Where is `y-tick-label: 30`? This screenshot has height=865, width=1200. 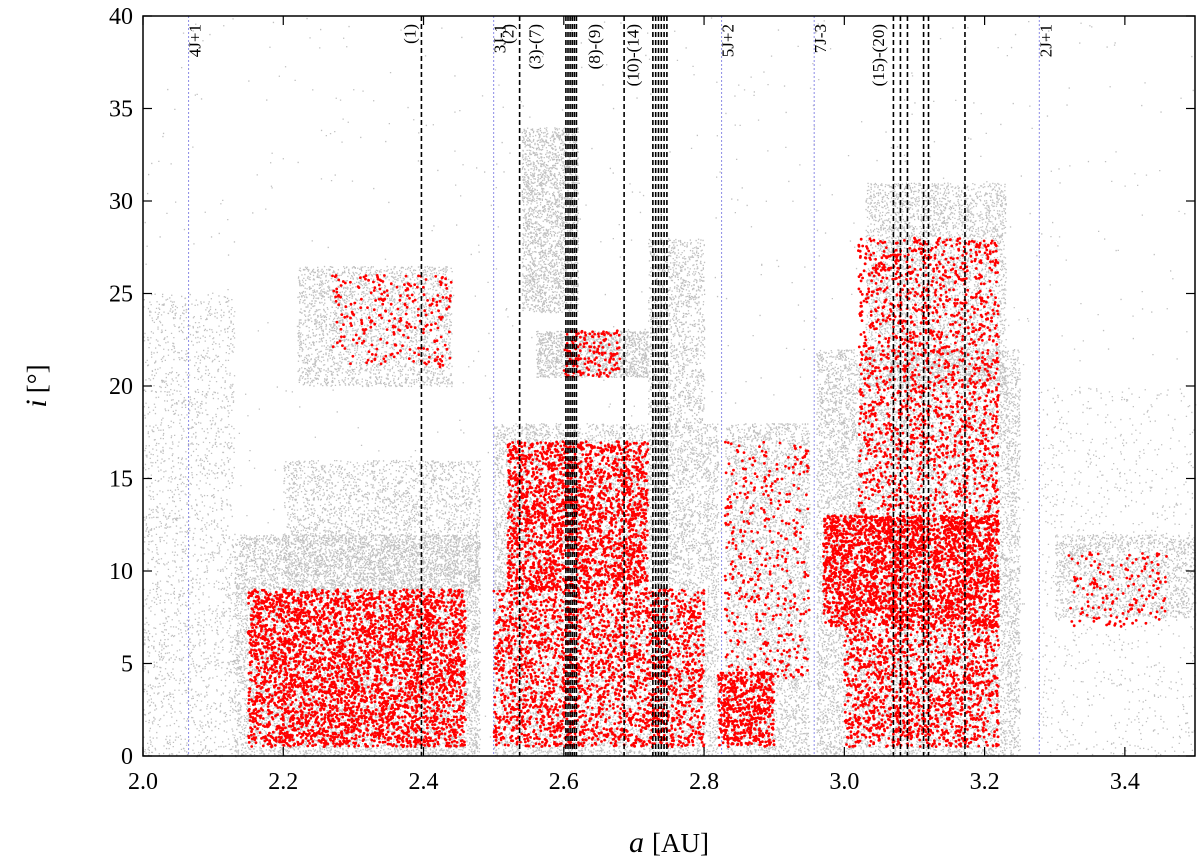 y-tick-label: 30 is located at coordinates (121, 202).